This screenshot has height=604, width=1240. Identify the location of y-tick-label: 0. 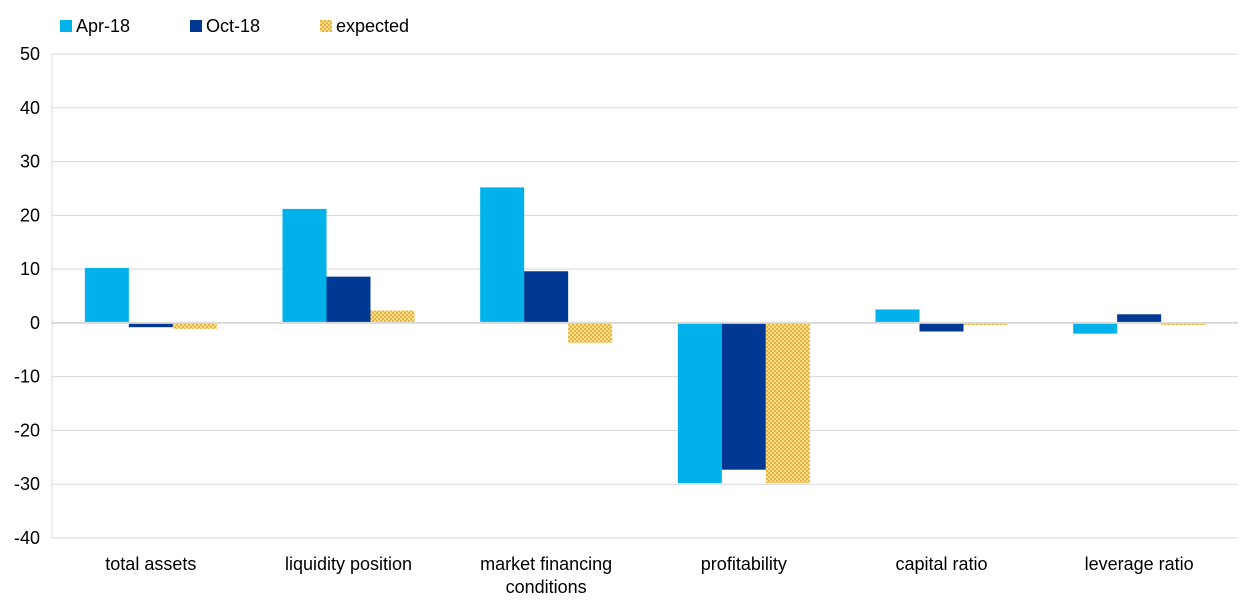
(35, 323).